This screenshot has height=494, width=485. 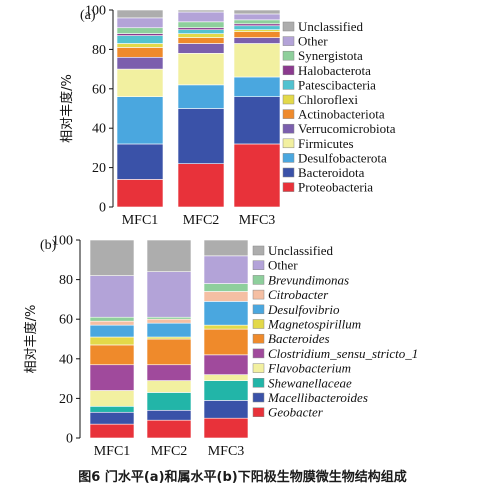 I want to click on panel-a-legend-label: Other, so click(x=313, y=41).